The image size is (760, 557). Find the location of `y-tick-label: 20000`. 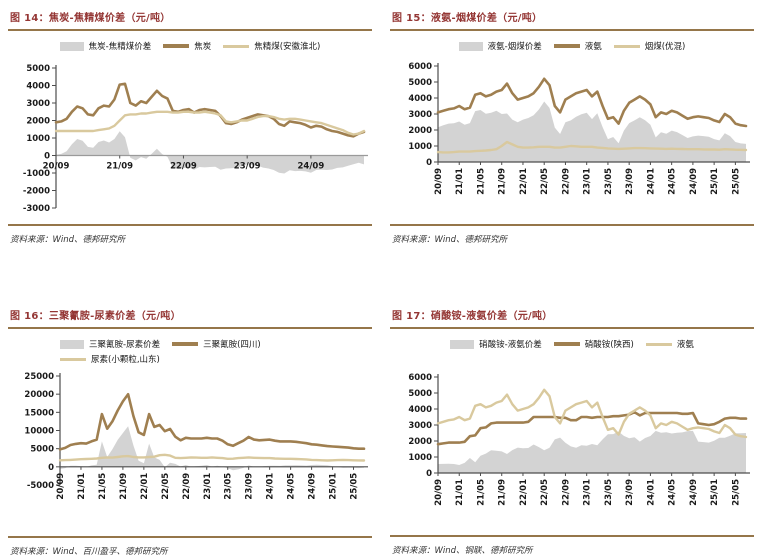

y-tick-label: 20000 is located at coordinates (39, 395).